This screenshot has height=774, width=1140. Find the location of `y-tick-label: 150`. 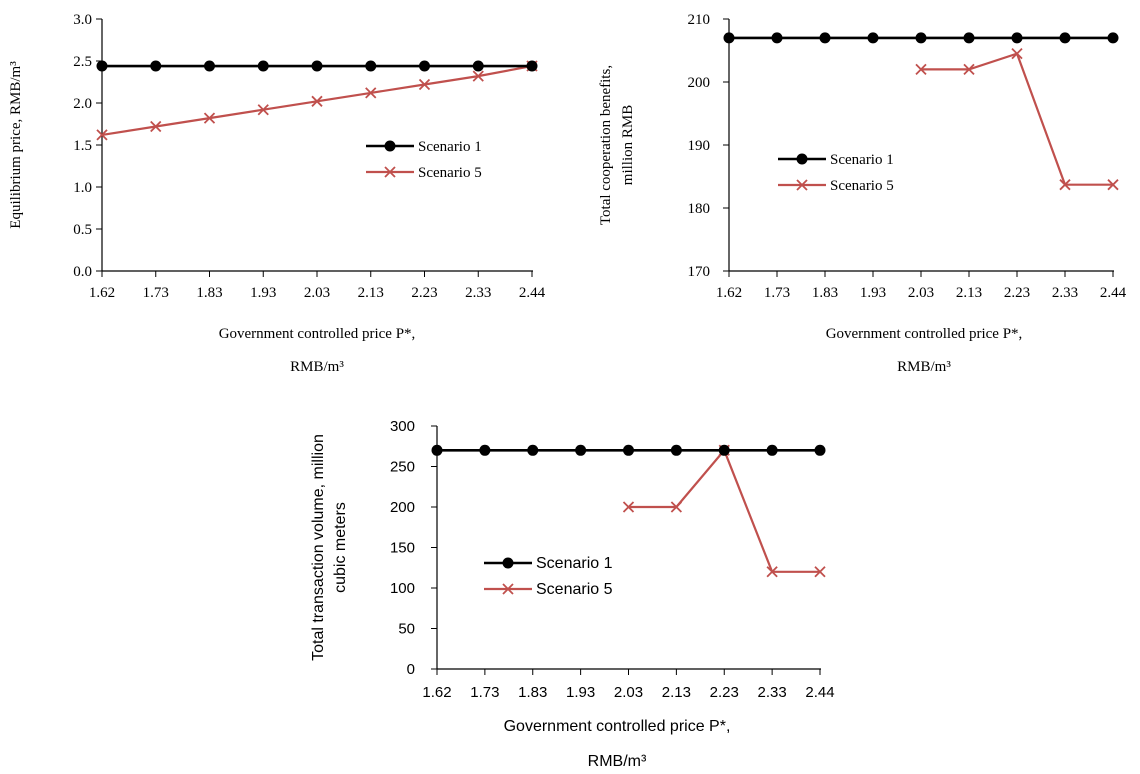

y-tick-label: 150 is located at coordinates (402, 548).